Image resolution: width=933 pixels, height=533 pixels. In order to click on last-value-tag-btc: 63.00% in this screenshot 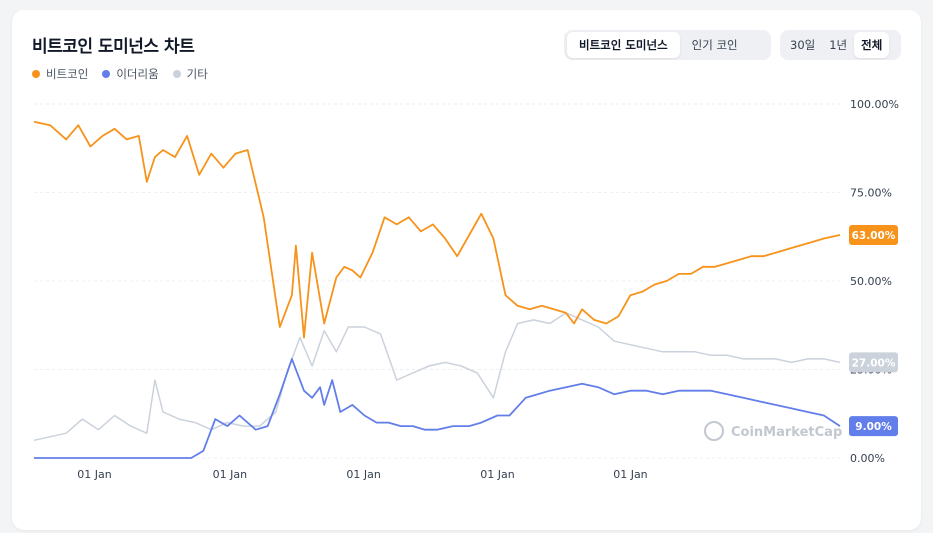, I will do `click(873, 234)`.